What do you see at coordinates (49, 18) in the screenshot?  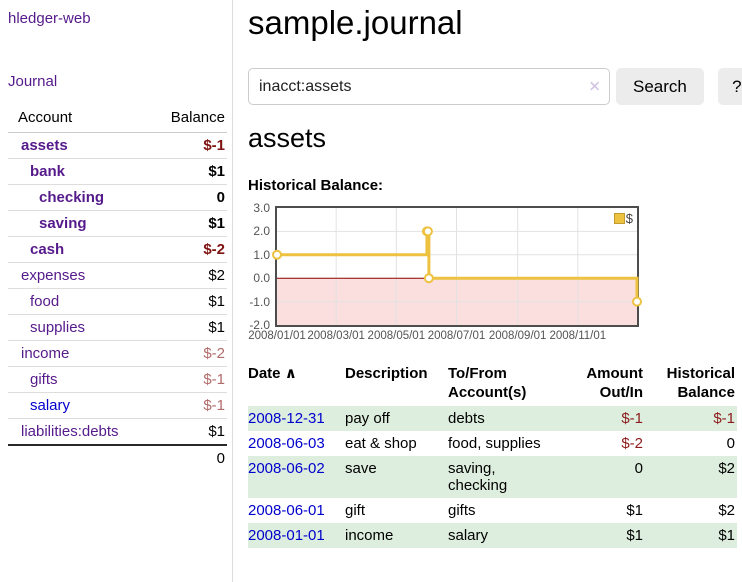 I see `app-title-link: hledger-web` at bounding box center [49, 18].